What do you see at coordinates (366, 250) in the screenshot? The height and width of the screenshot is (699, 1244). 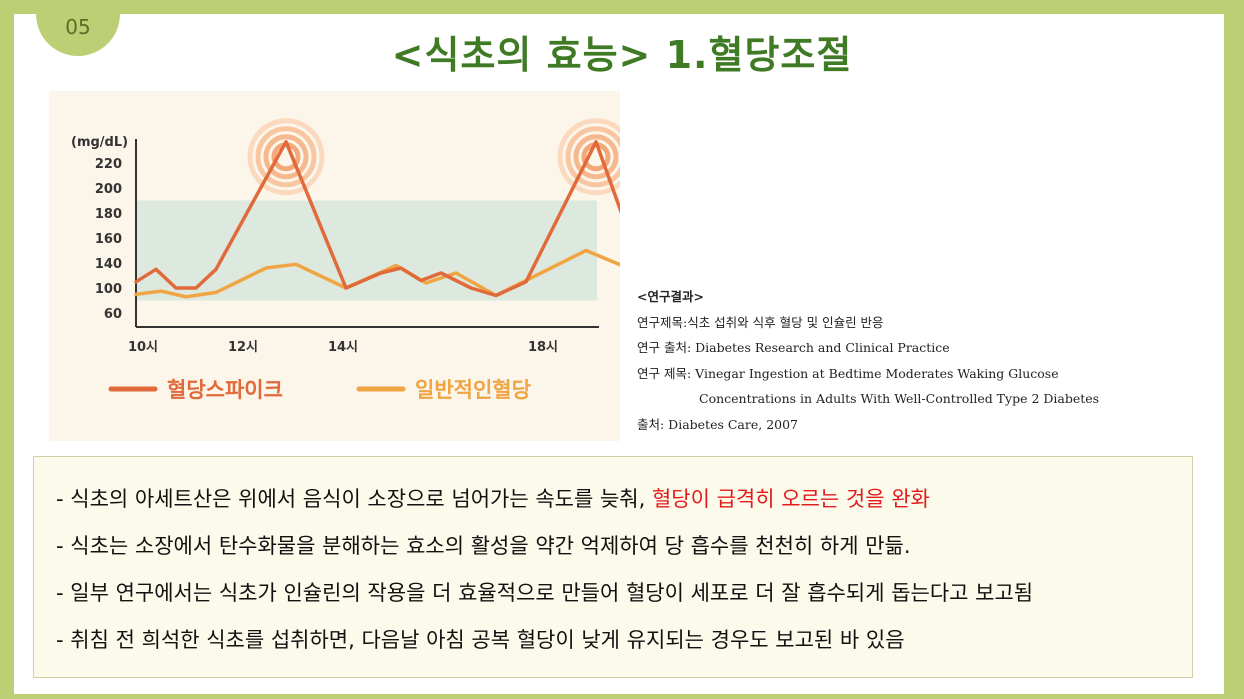 I see `normal-range-band` at bounding box center [366, 250].